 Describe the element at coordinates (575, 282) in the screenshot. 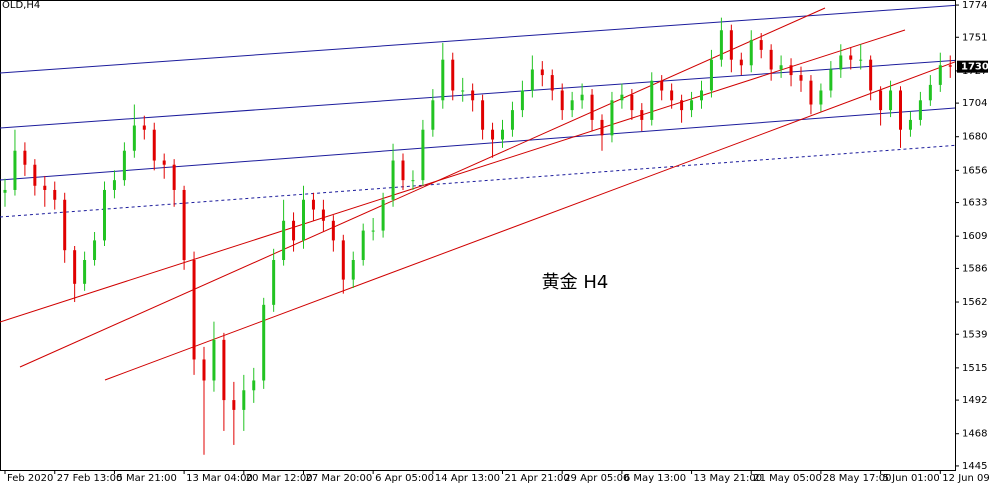

I see `watermark: 黄金 H4` at that location.